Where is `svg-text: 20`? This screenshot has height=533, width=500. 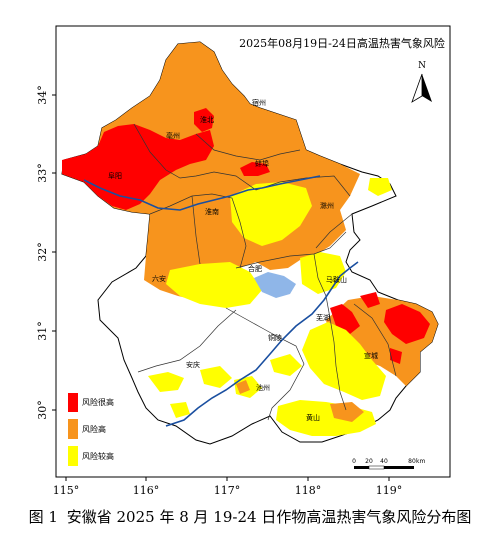 svg-text: 20 is located at coordinates (369, 461).